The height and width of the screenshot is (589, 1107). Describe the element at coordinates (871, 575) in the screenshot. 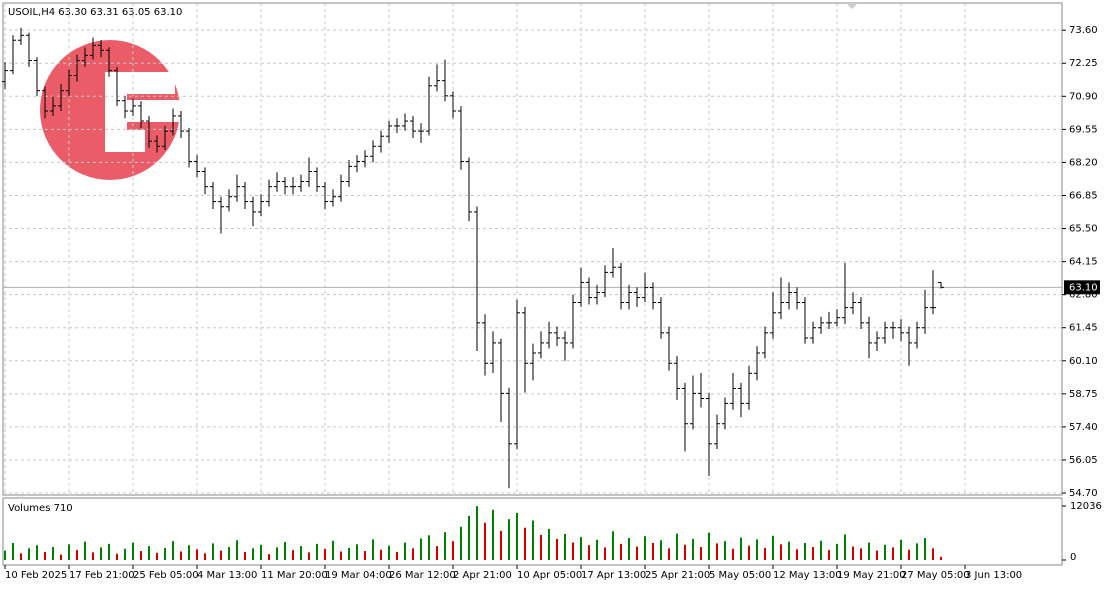

I see `x-tick-label: 19 May 21:00` at that location.